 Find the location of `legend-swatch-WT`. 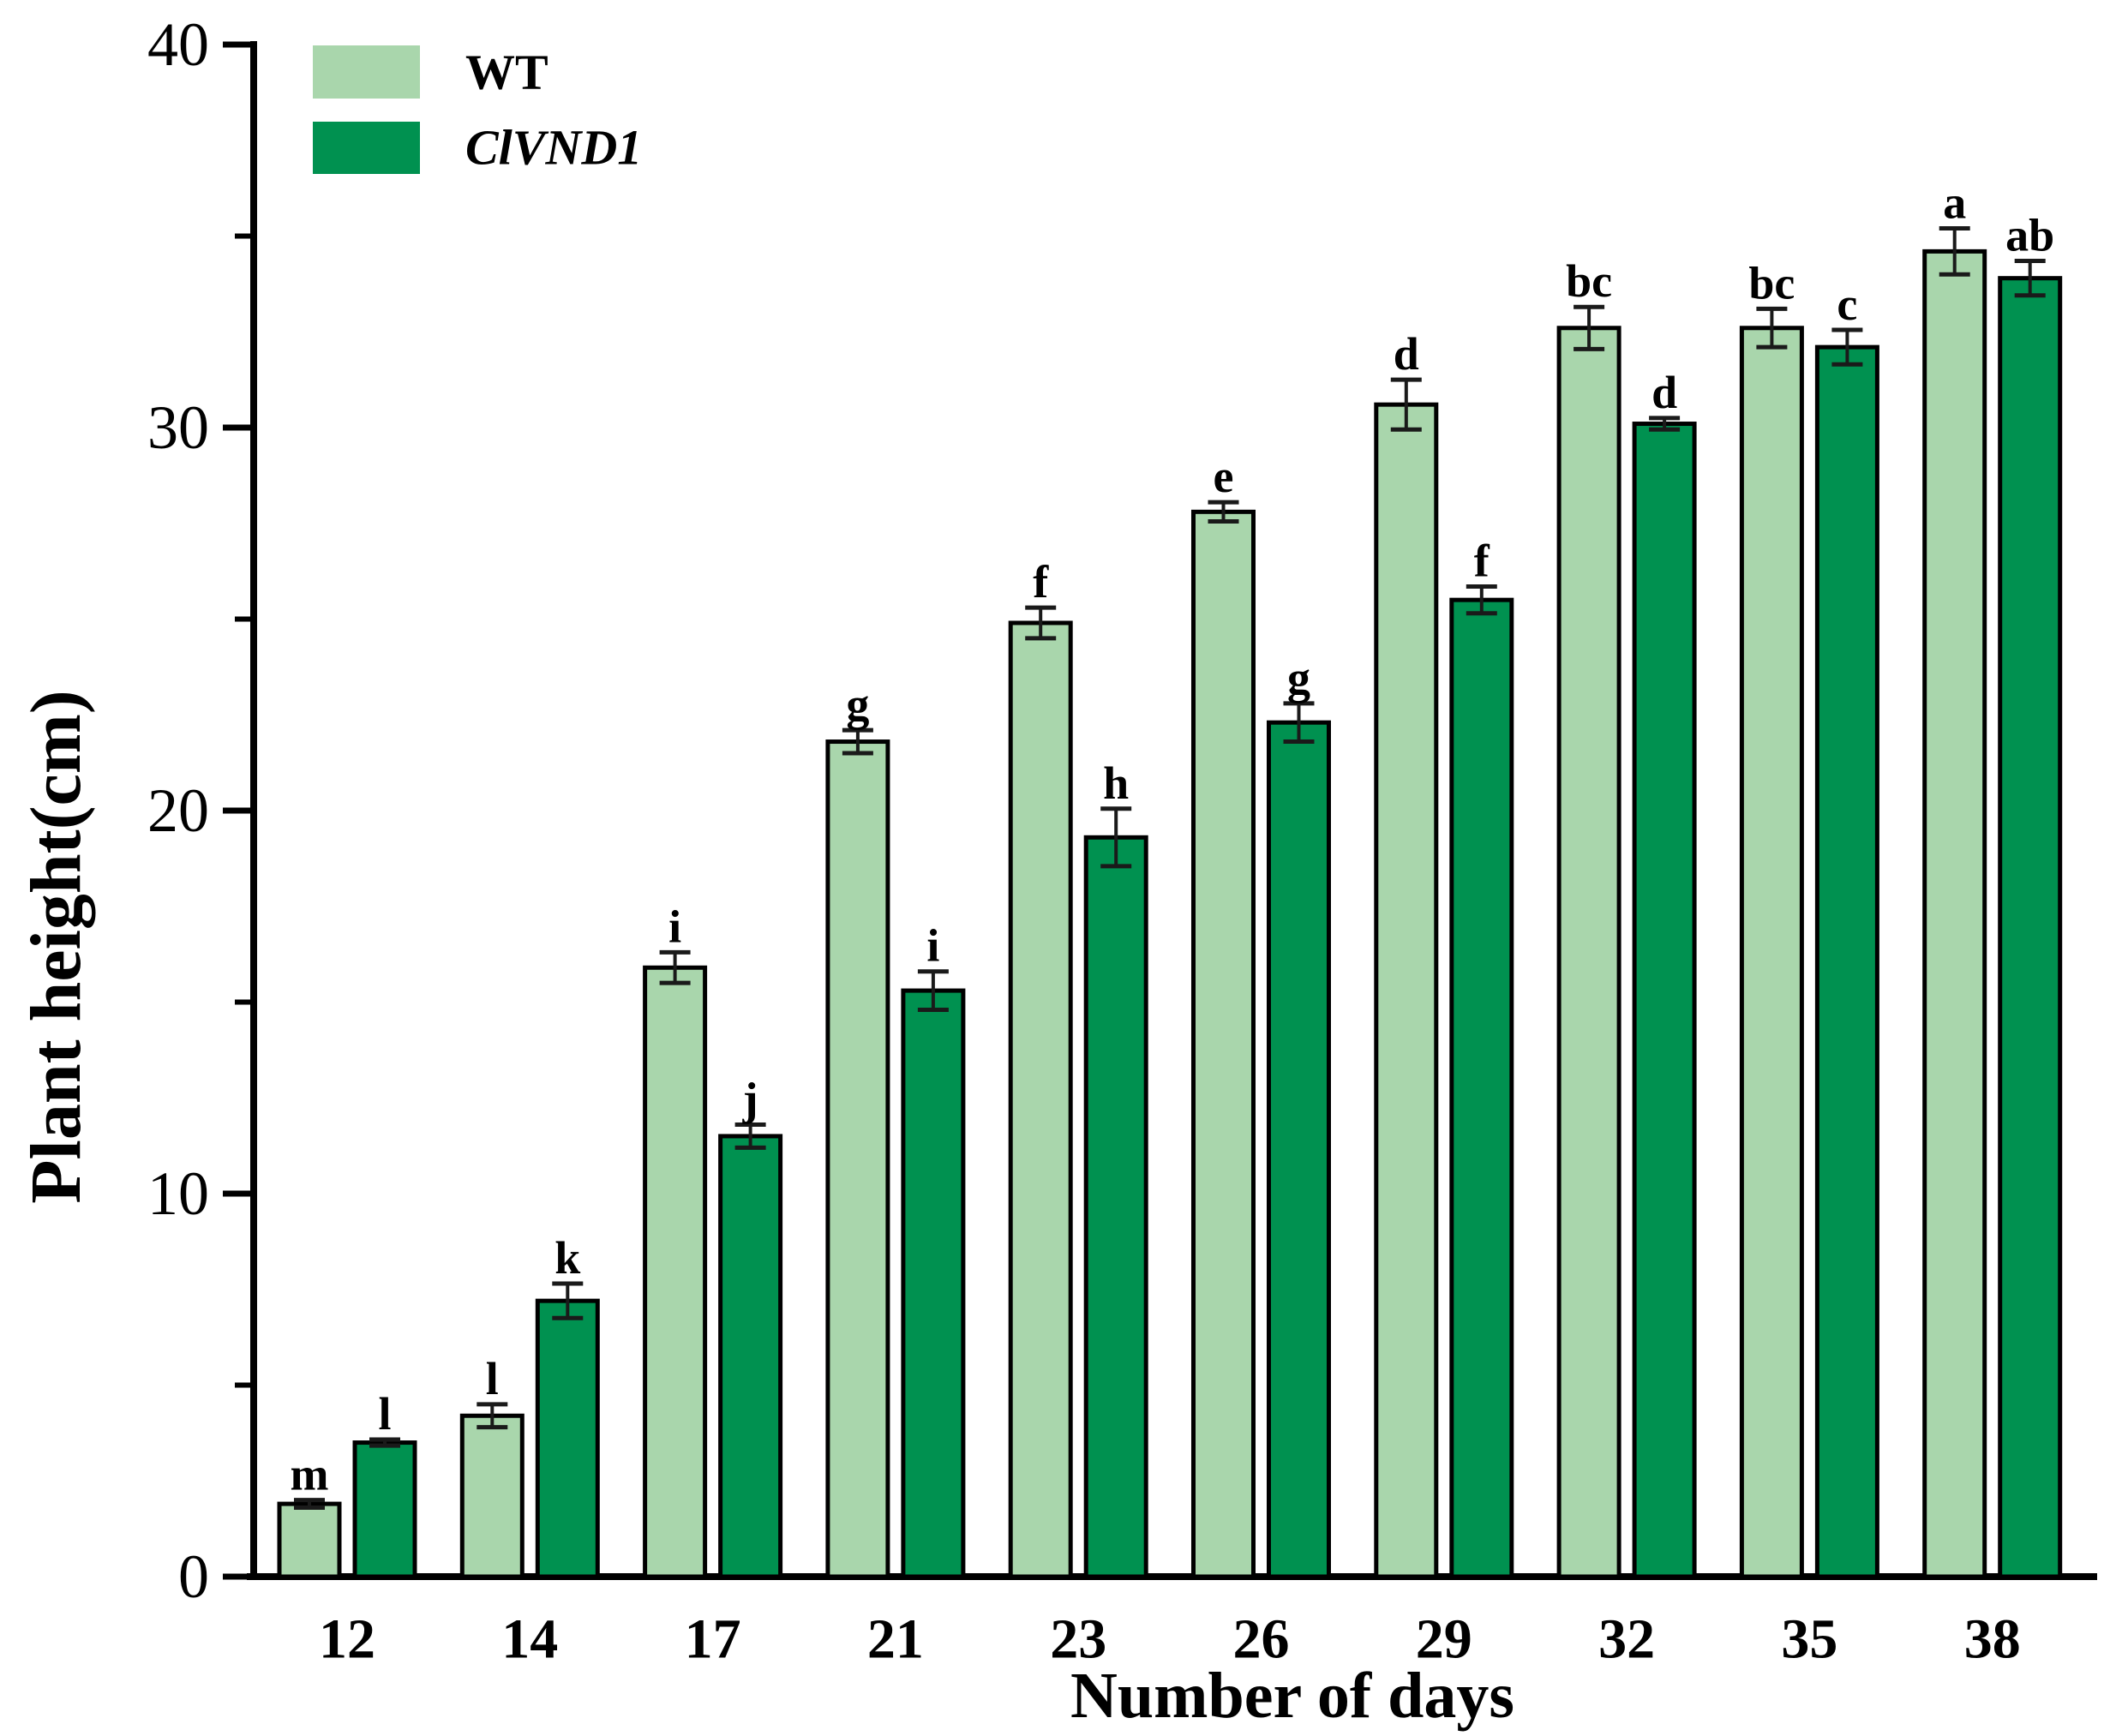

legend-swatch-WT is located at coordinates (366, 72).